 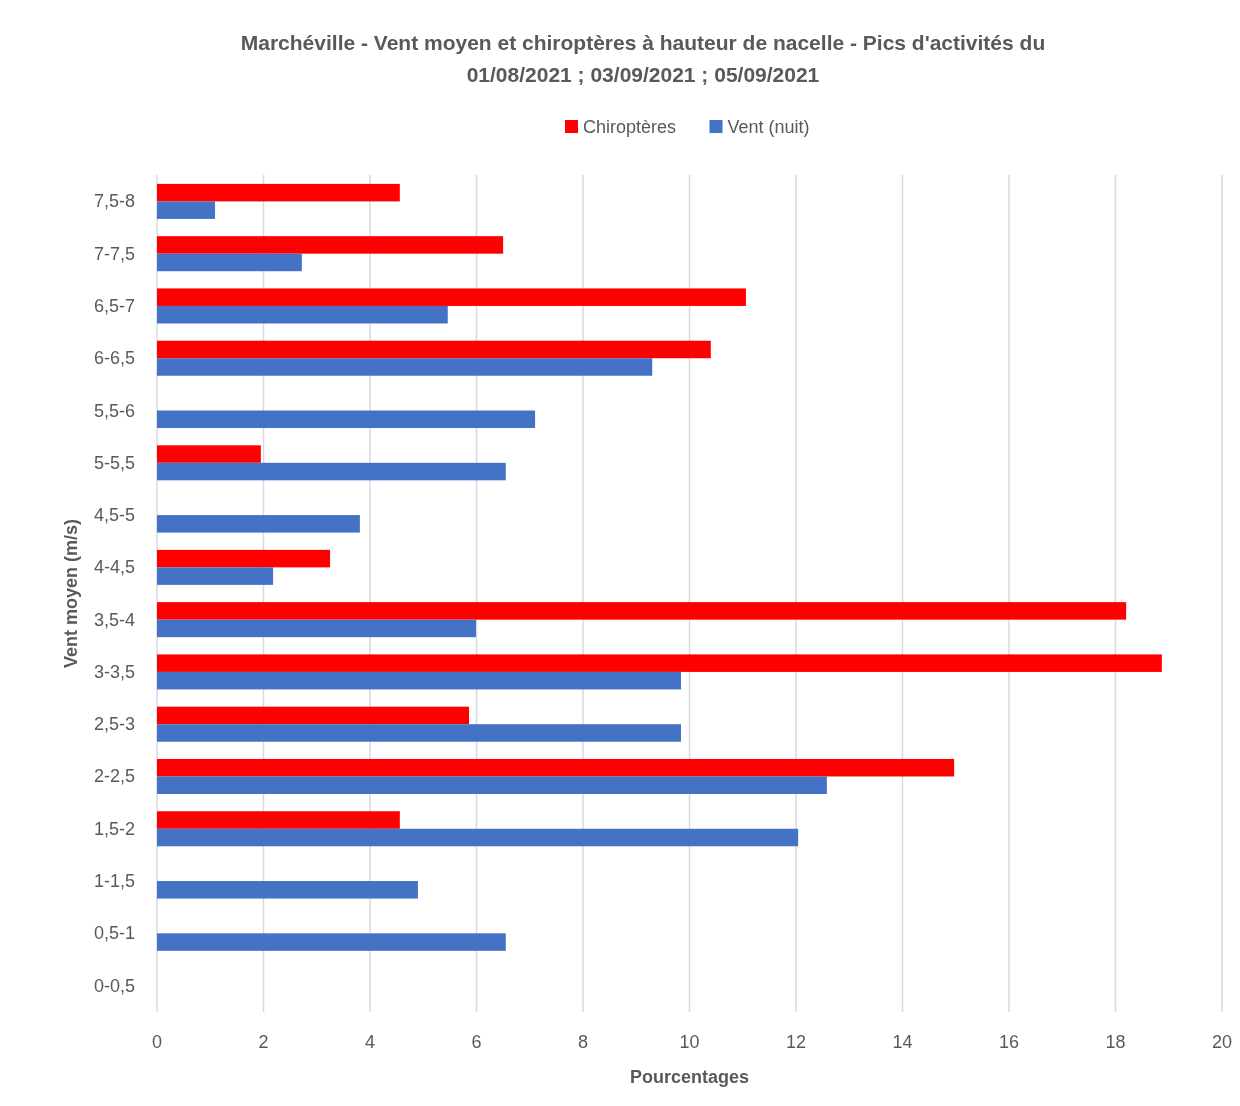 I want to click on y-tick-label: 2,5-3, so click(x=114, y=724).